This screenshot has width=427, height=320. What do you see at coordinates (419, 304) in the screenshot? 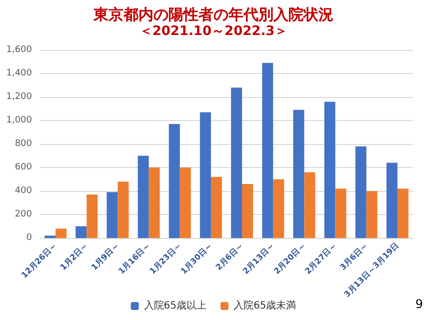
I see `text: 9` at bounding box center [419, 304].